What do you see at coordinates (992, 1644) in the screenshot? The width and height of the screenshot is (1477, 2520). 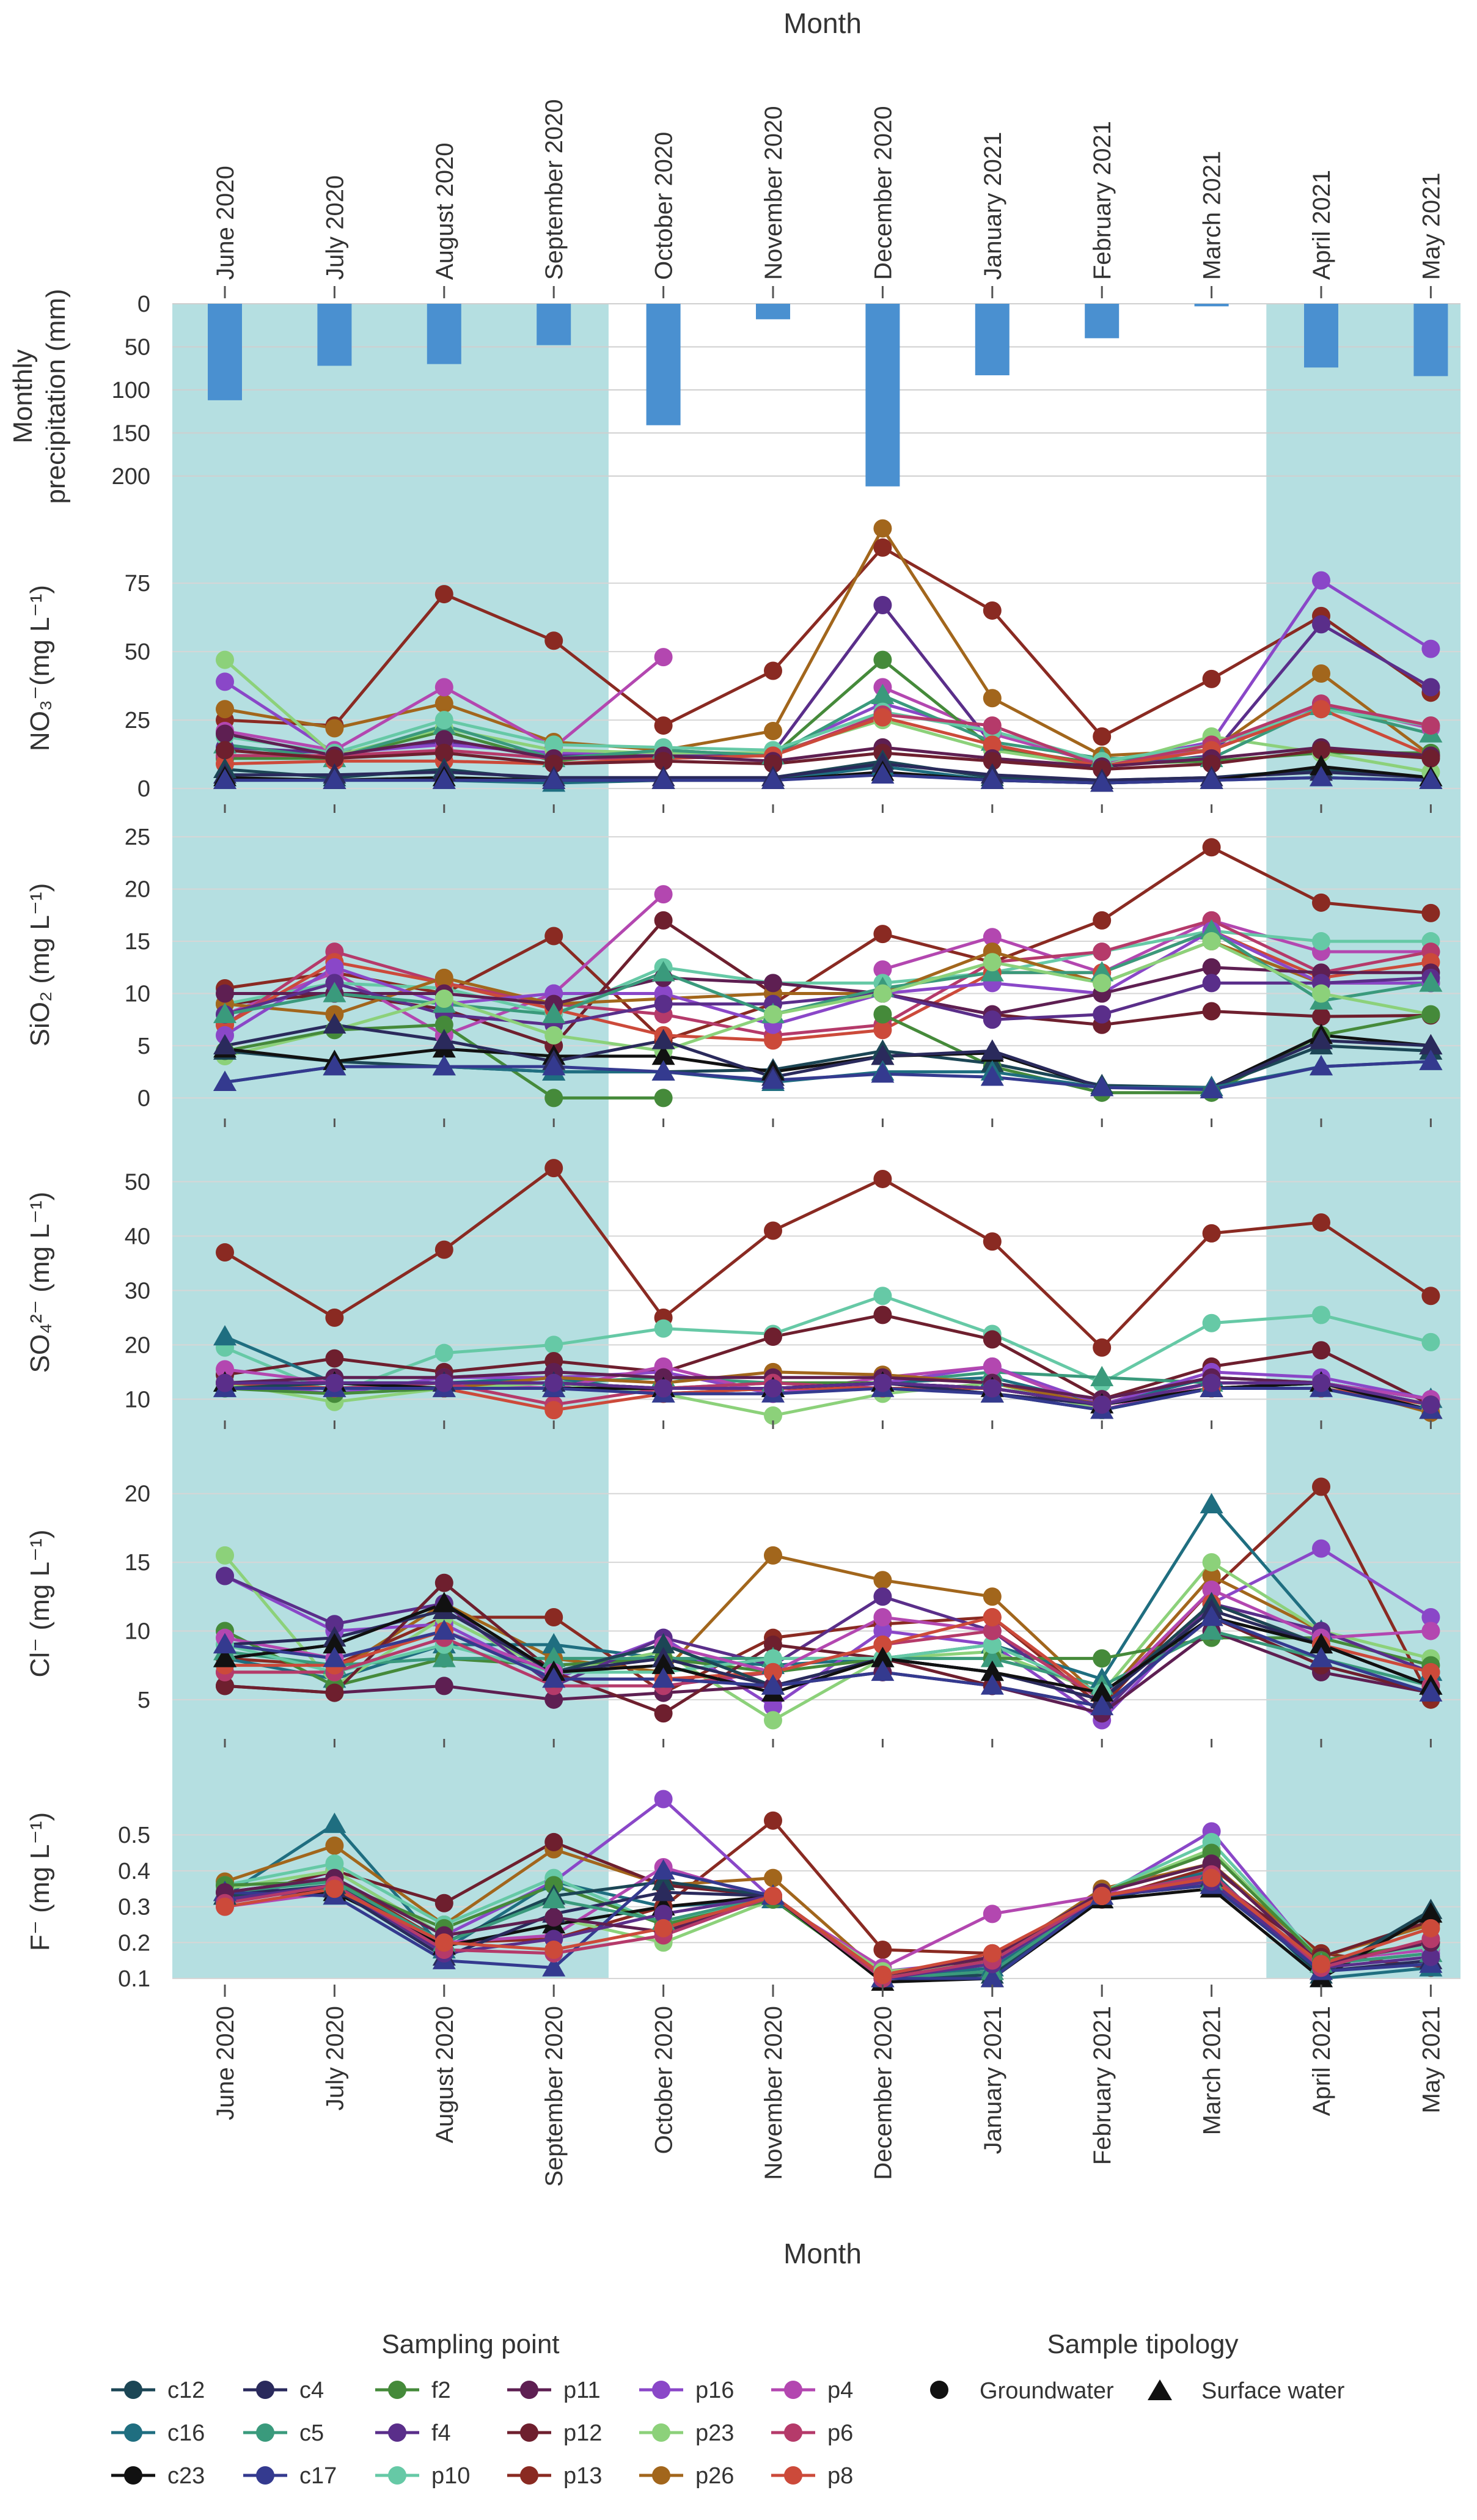 I see `cl-point-p10` at bounding box center [992, 1644].